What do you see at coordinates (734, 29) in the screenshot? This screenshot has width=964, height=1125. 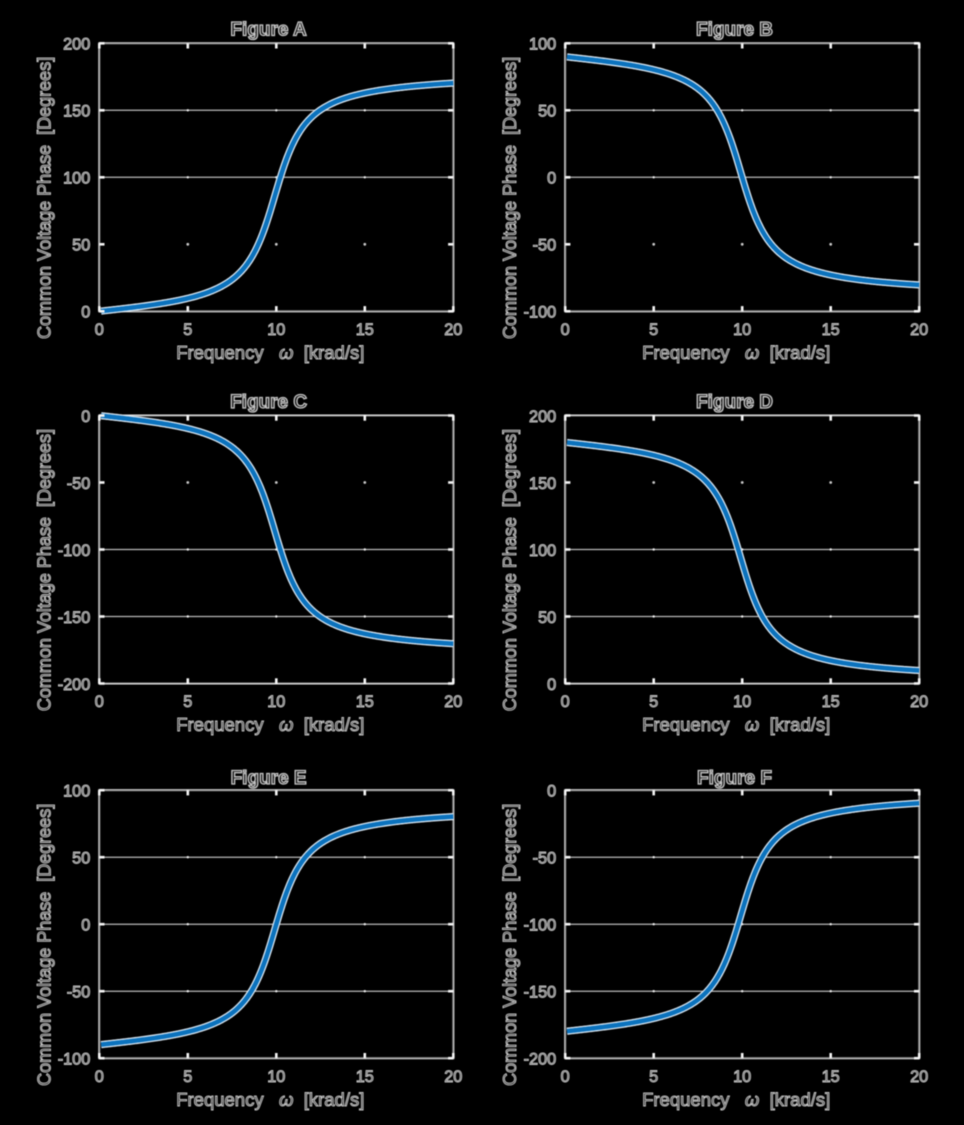 I see `svg-text: Figure B` at bounding box center [734, 29].